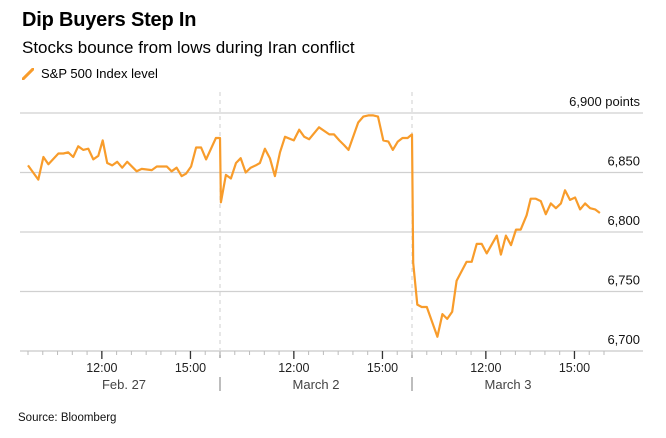  Describe the element at coordinates (604, 101) in the screenshot. I see `y-tick-label: 6,900 points` at that location.